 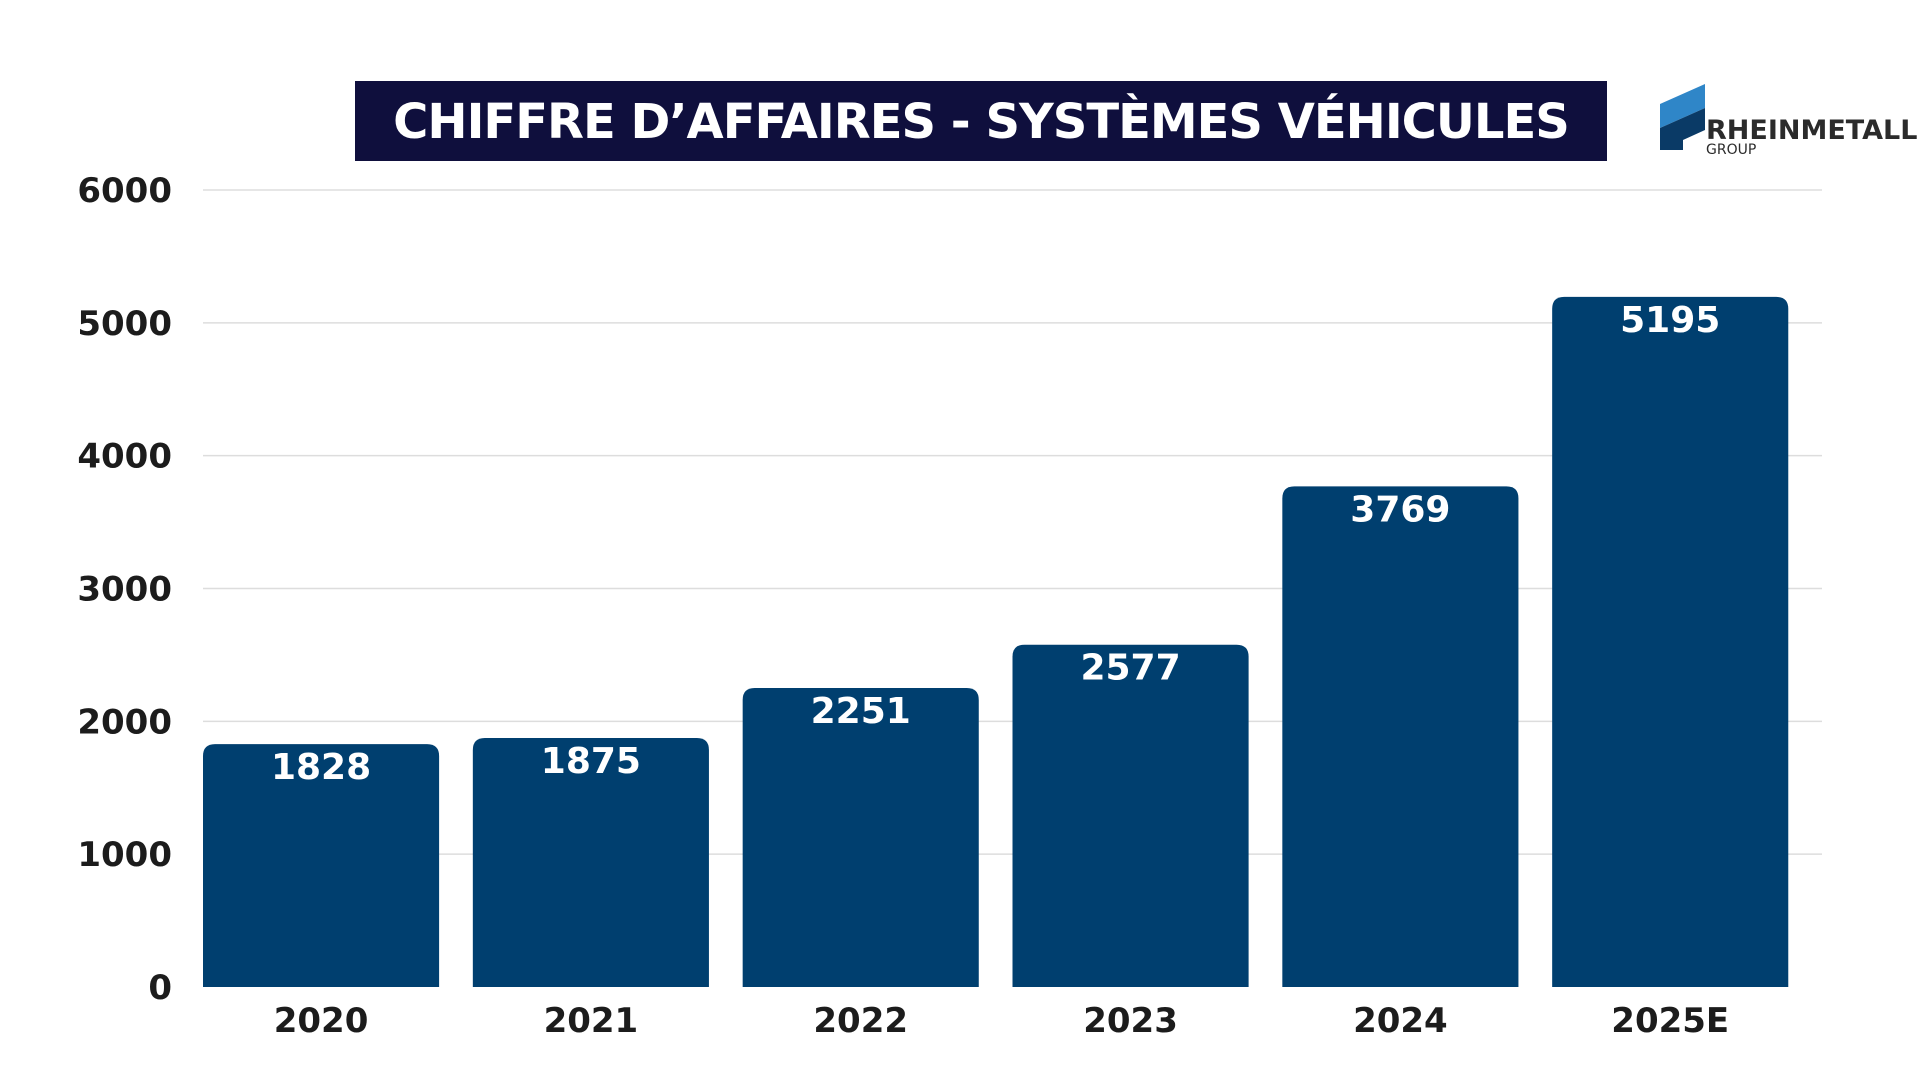 What do you see at coordinates (124, 191) in the screenshot?
I see `y-tick-label: 6000` at bounding box center [124, 191].